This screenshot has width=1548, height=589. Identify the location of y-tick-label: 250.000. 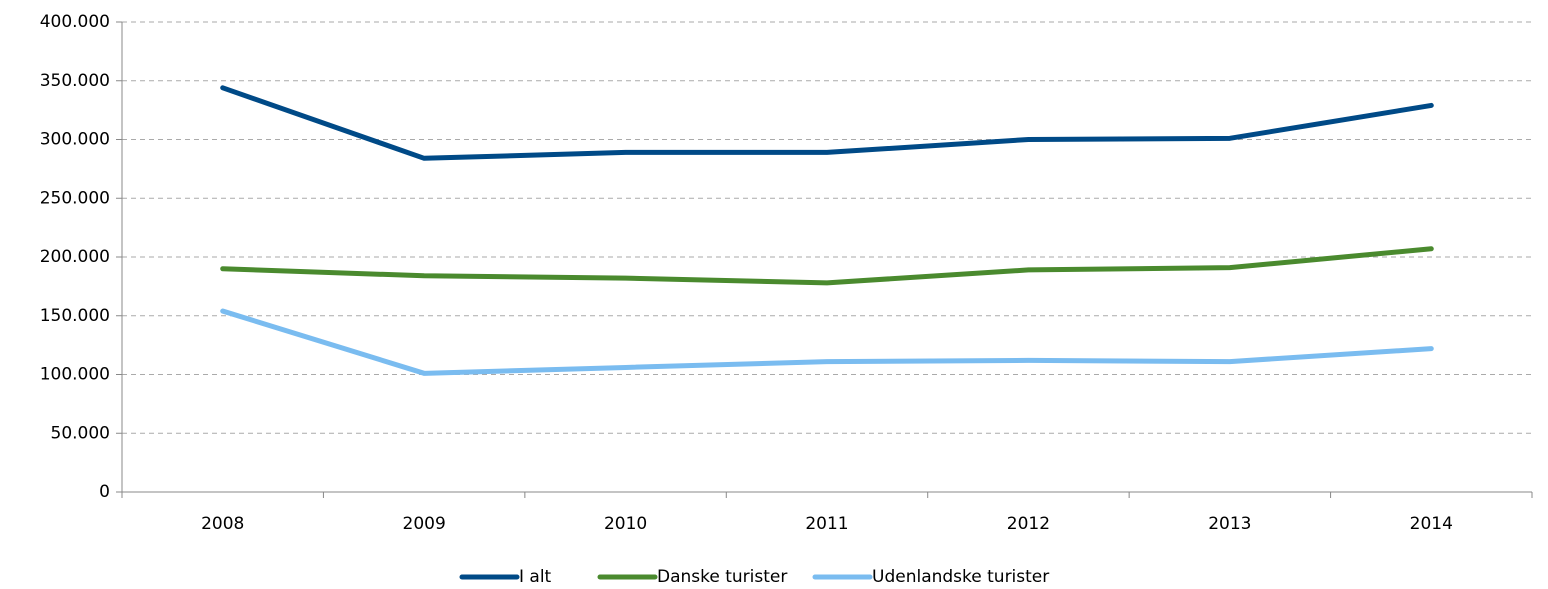
(75, 198).